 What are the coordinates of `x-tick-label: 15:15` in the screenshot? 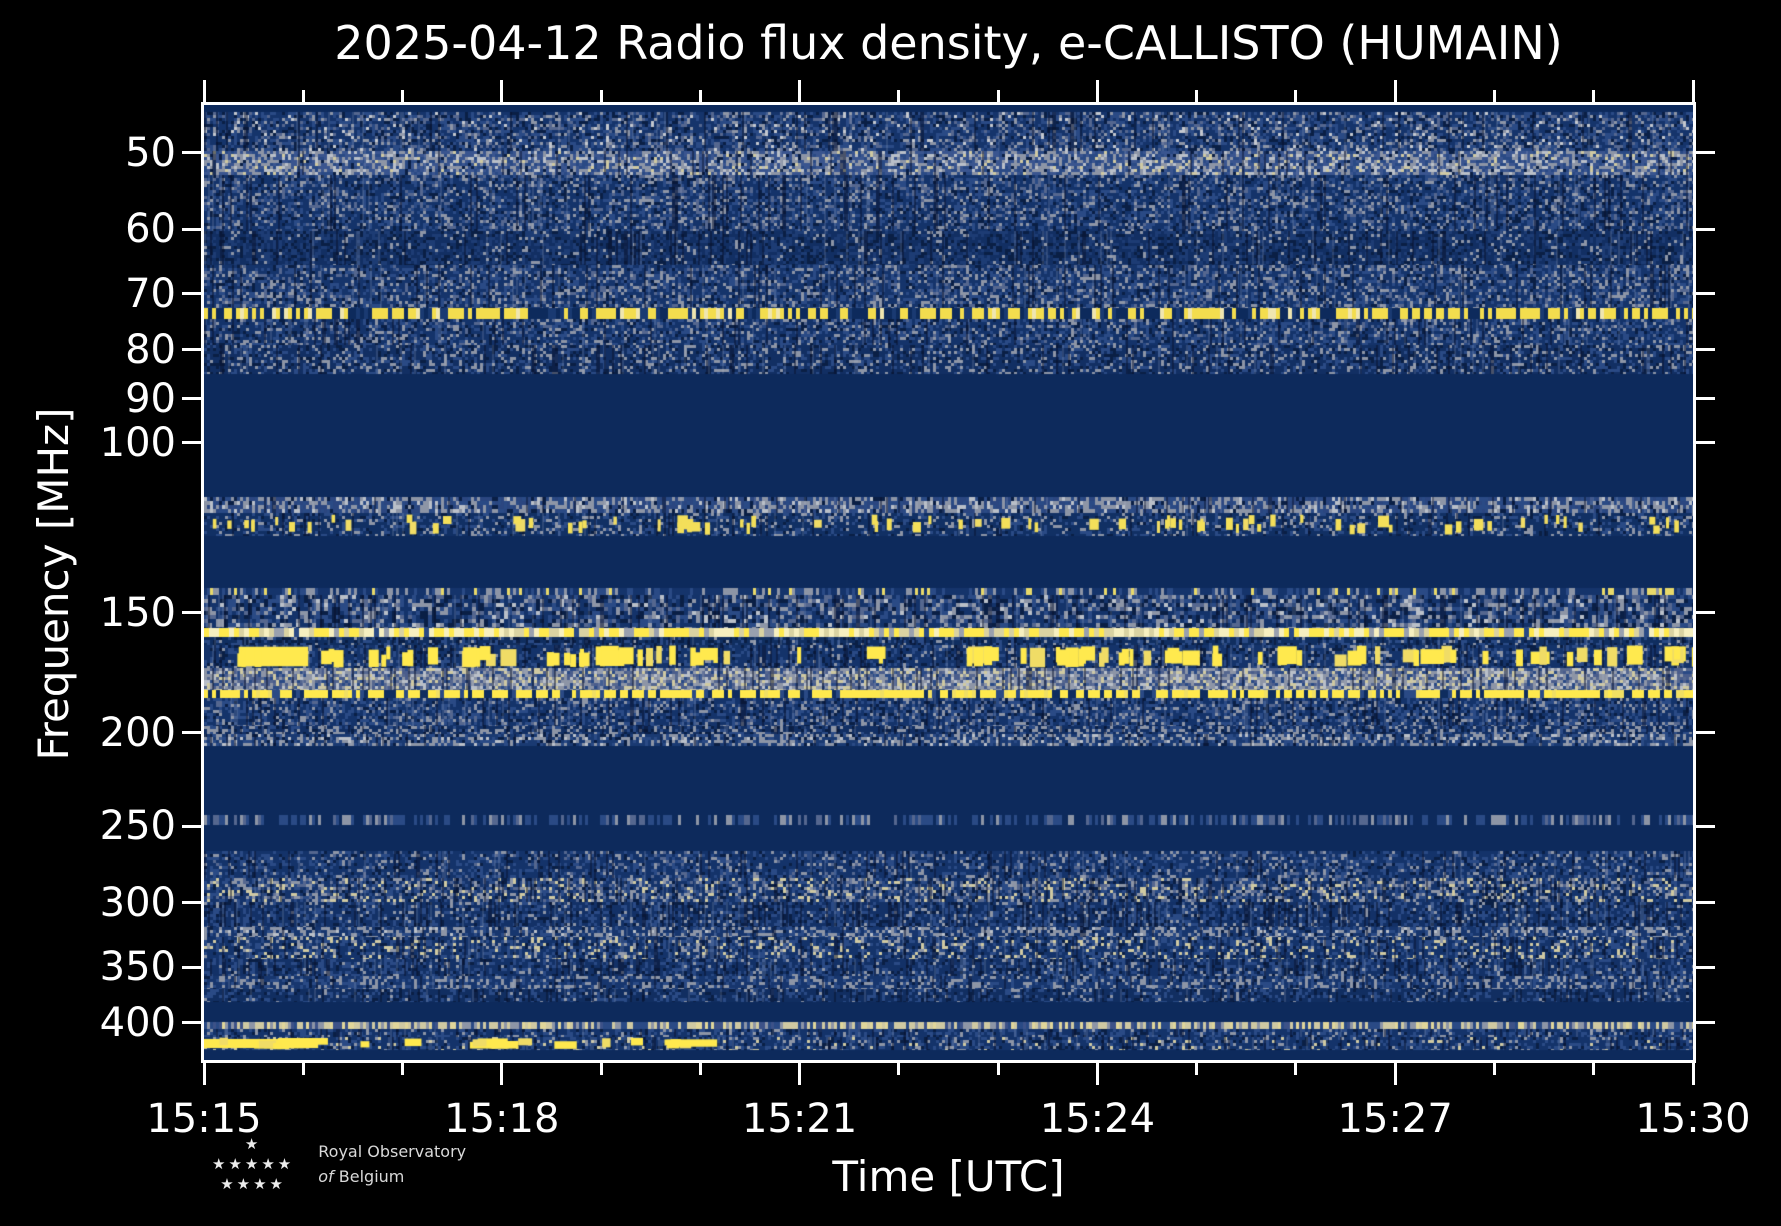 It's located at (204, 1119).